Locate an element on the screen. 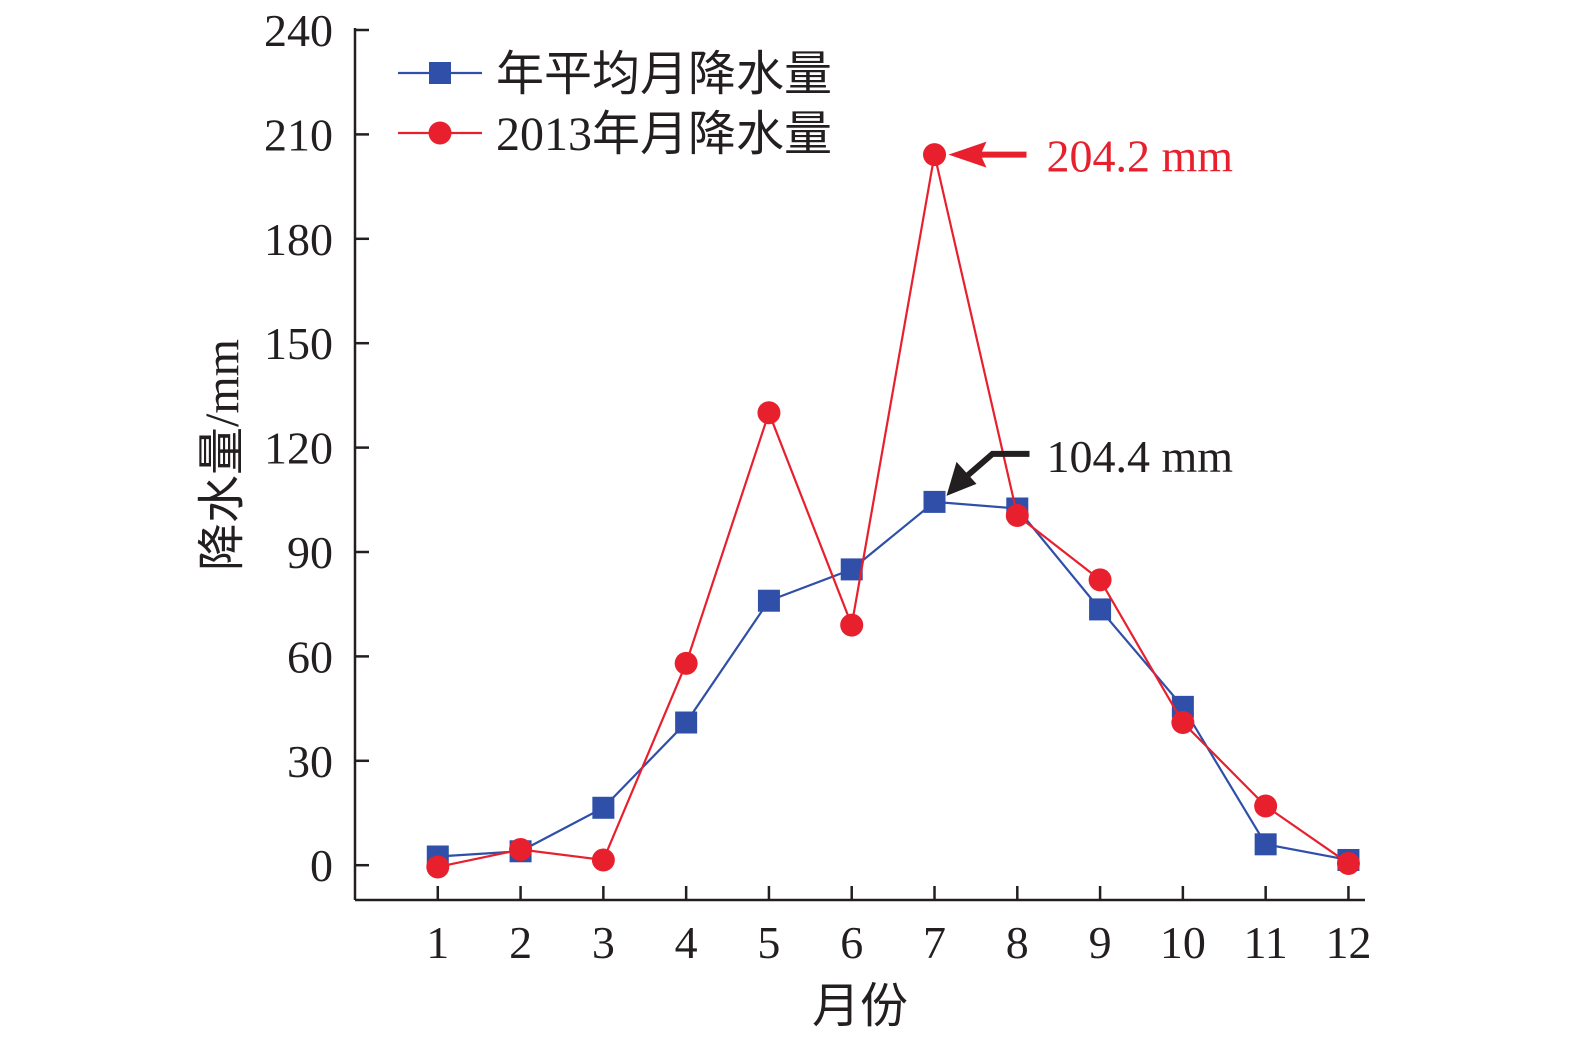  x-axis-title: 月份 is located at coordinates (860, 1006).